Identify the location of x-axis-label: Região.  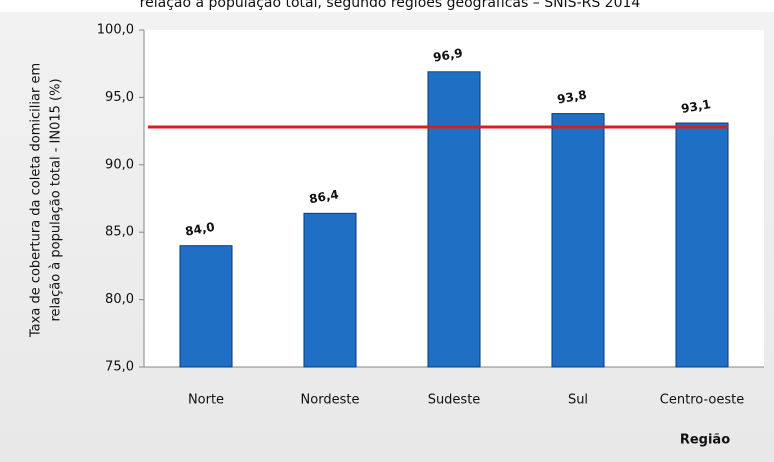
(705, 440).